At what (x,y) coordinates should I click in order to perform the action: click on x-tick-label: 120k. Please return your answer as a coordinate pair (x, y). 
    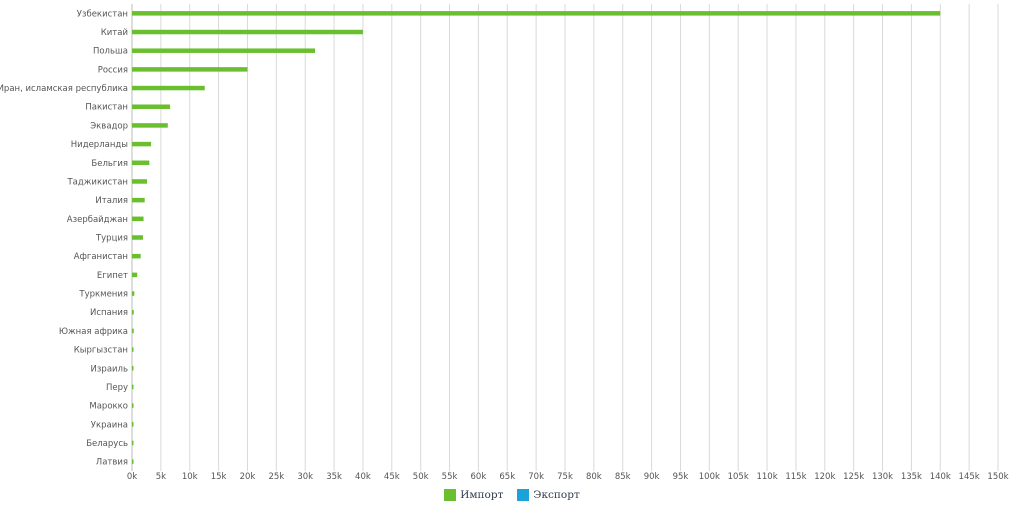
    Looking at the image, I should click on (824, 477).